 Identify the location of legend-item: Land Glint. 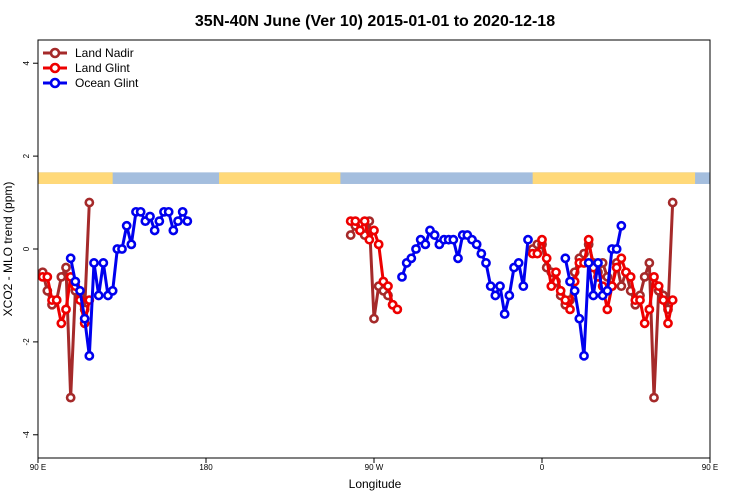
(86, 68).